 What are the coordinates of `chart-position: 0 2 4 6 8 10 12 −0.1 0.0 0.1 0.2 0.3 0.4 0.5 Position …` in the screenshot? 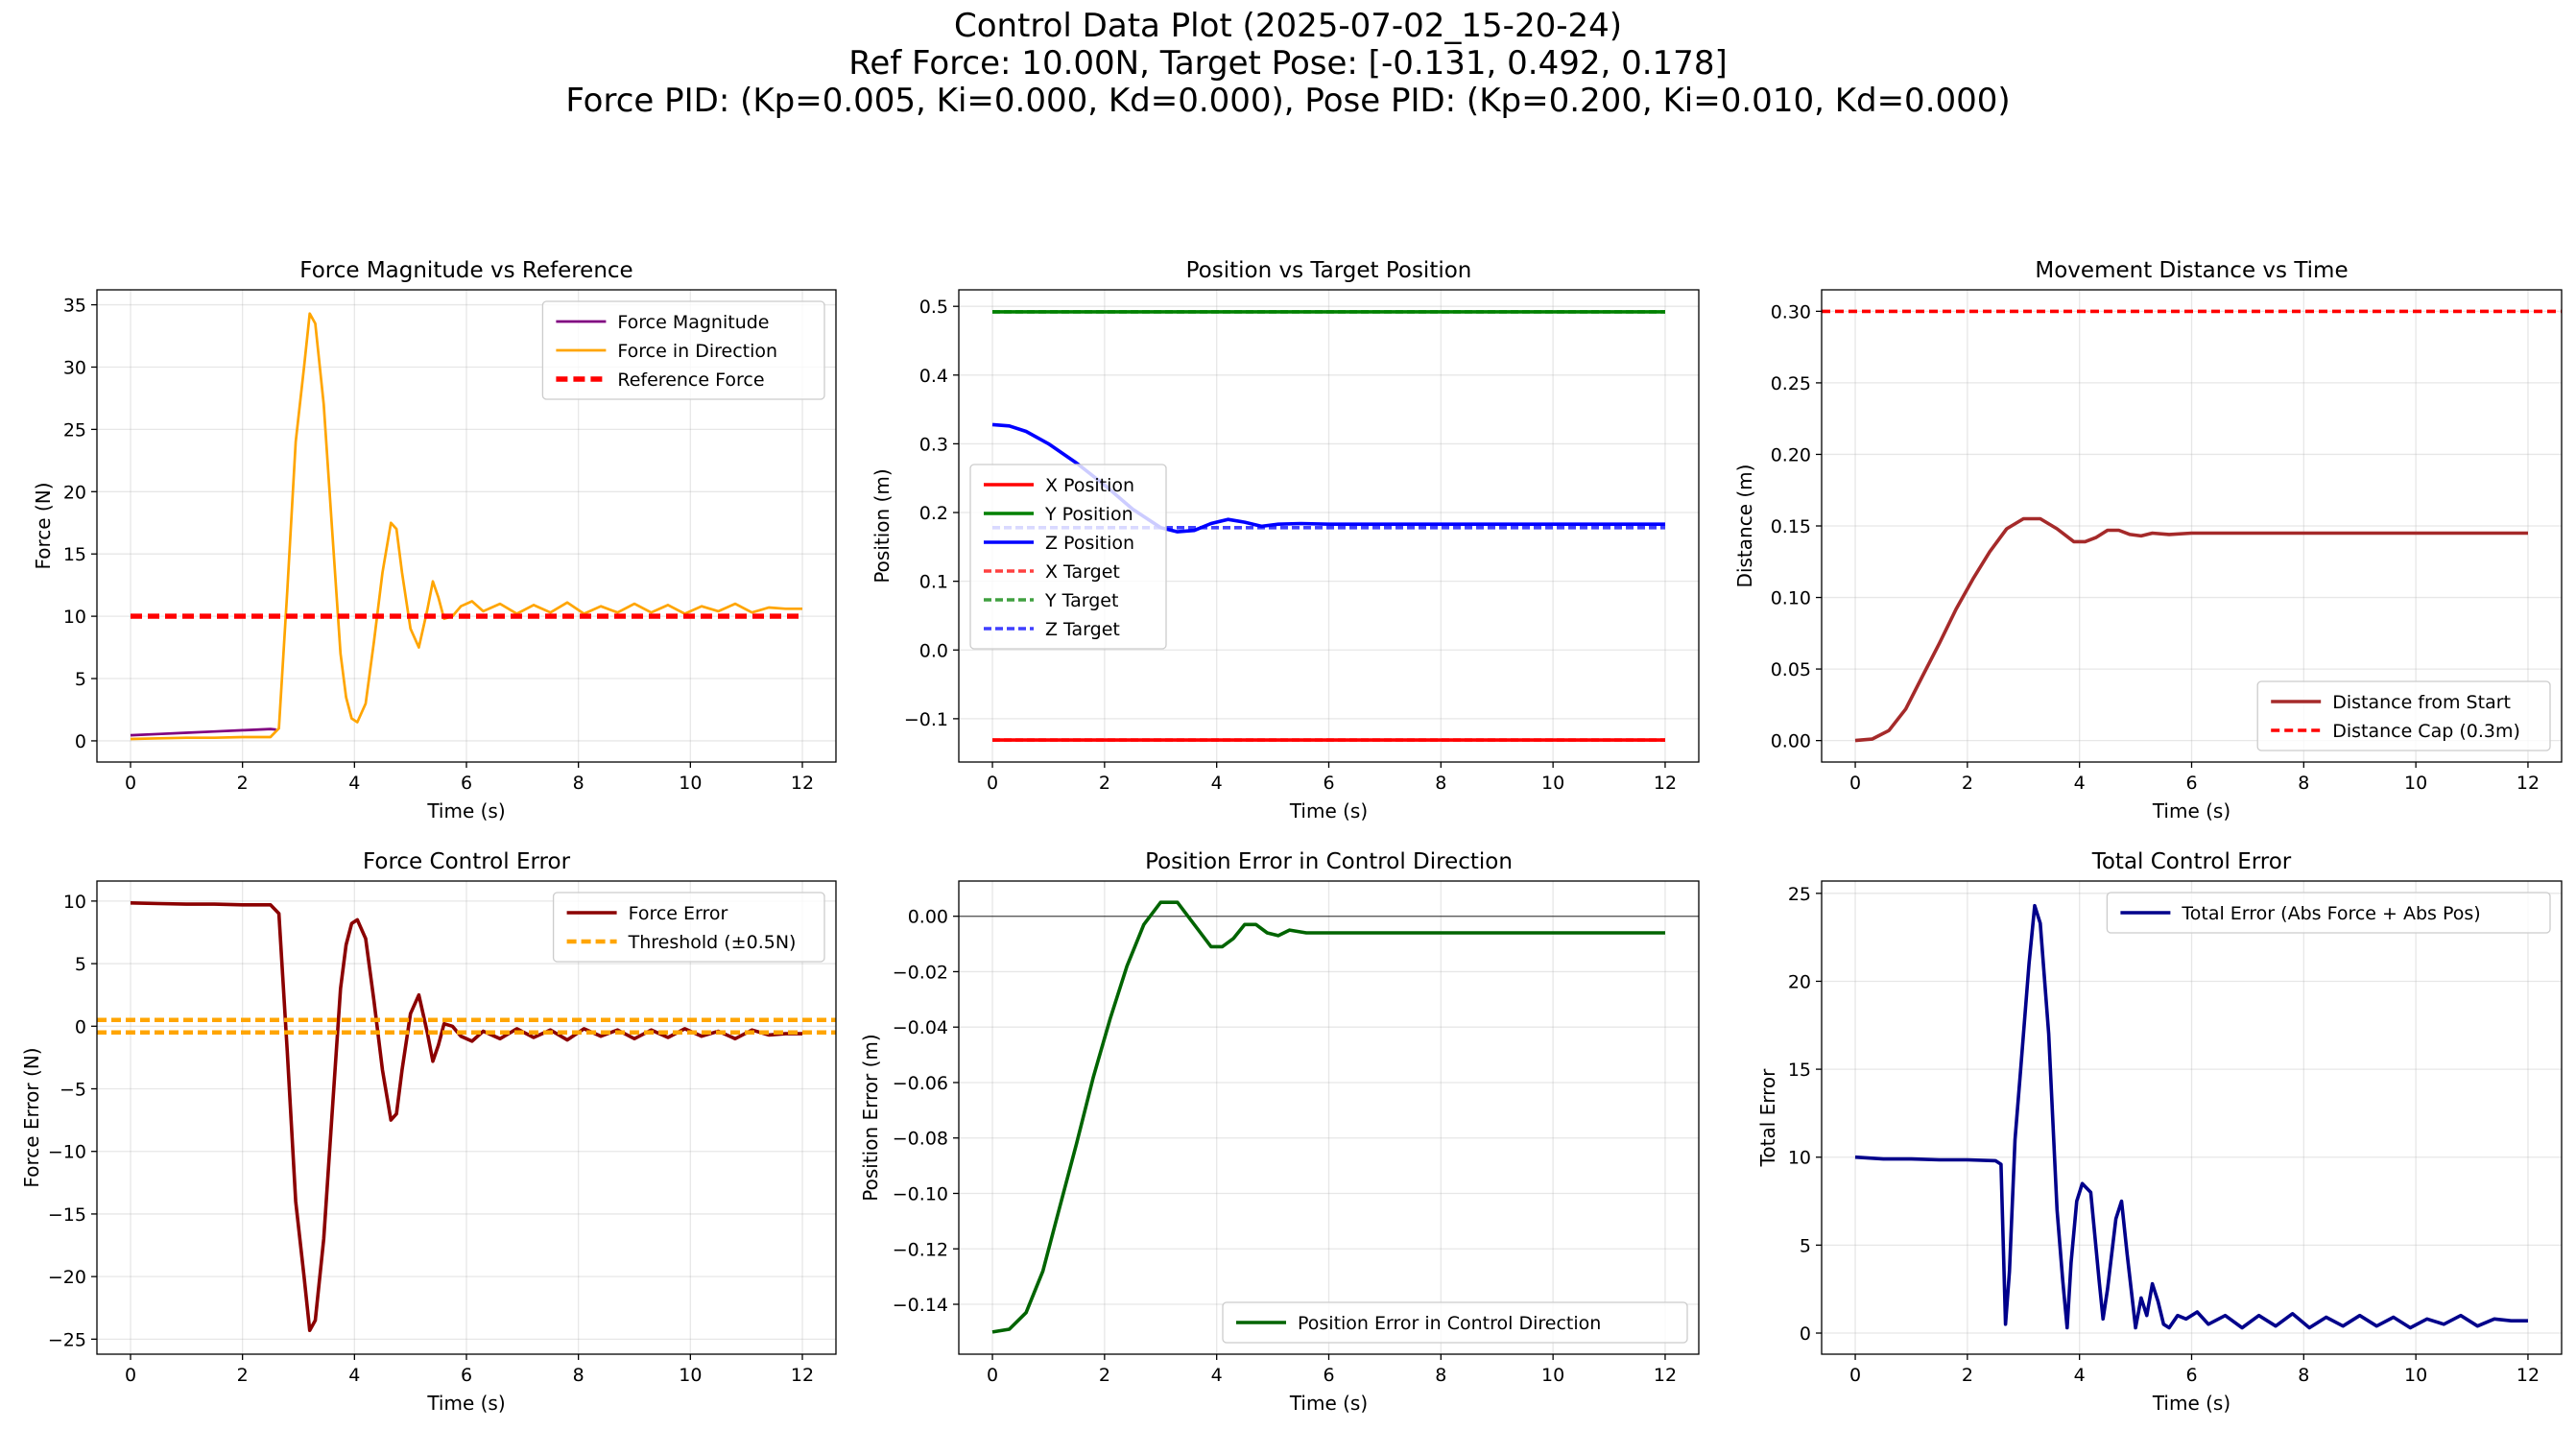 It's located at (1285, 540).